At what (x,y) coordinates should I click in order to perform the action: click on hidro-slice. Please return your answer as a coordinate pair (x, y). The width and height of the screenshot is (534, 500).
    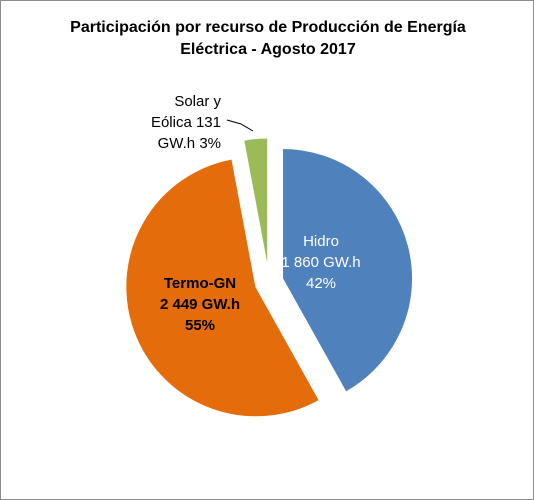
    Looking at the image, I should click on (348, 270).